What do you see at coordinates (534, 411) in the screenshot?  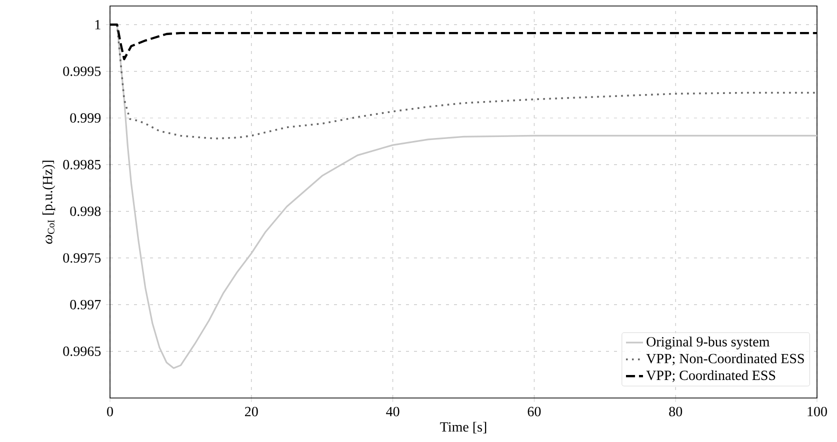 I see `x-tick-label: 60` at bounding box center [534, 411].